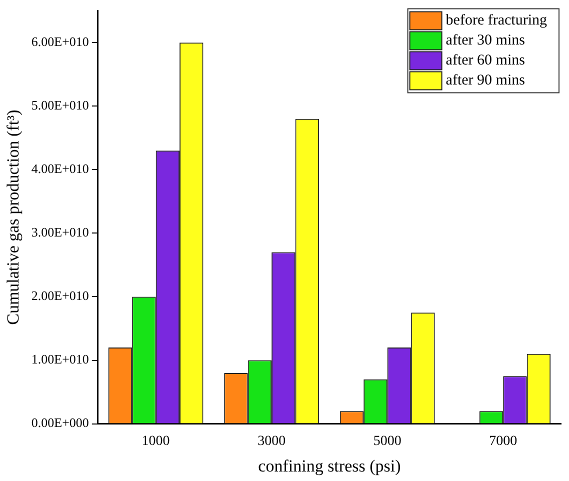 The image size is (569, 481). Describe the element at coordinates (387, 441) in the screenshot. I see `x-tick-label: 5000` at that location.